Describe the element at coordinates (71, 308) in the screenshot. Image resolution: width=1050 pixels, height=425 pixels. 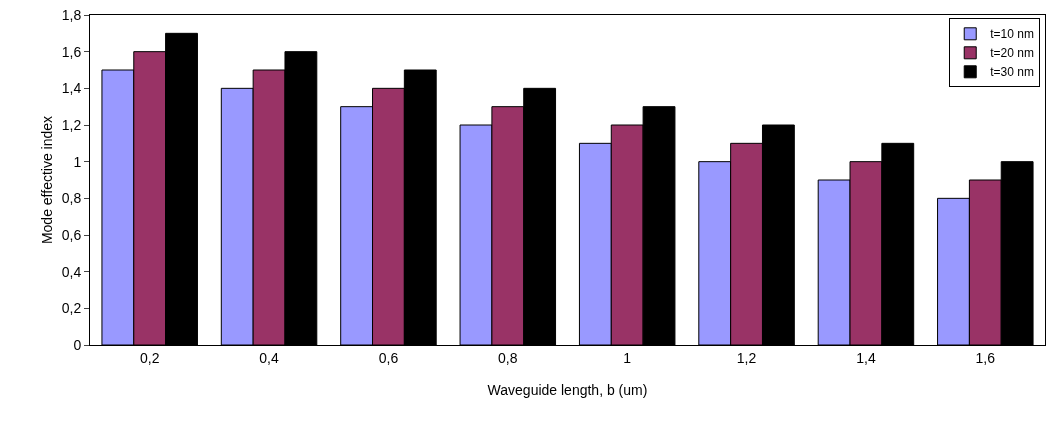
I see `y-tick-label: 0,2` at that location.